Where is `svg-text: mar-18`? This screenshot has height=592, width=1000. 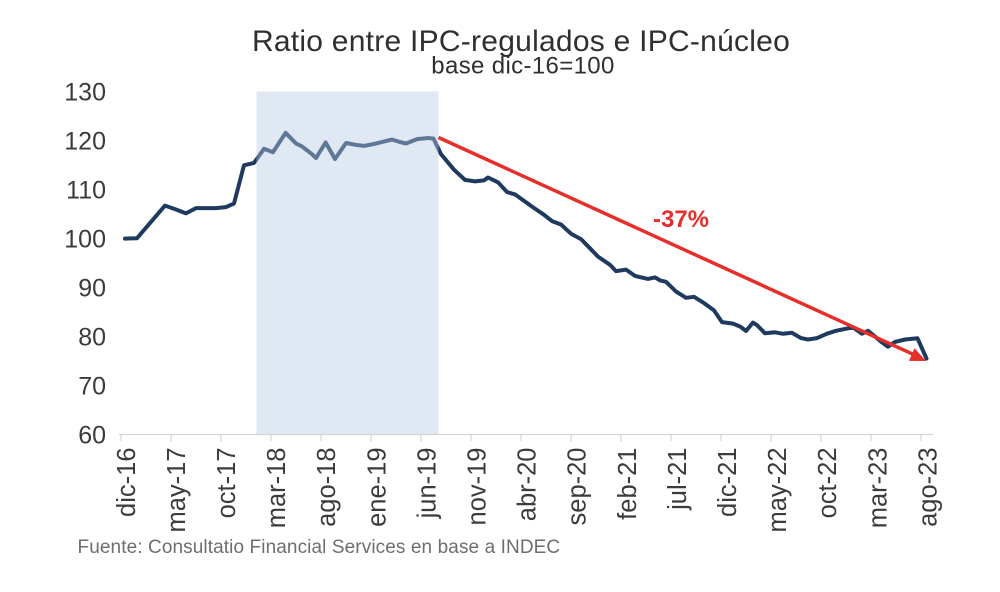
svg-text: mar-18 is located at coordinates (277, 488).